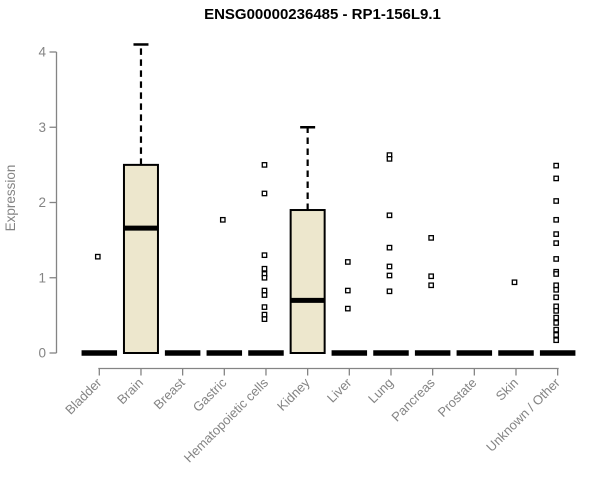 The width and height of the screenshot is (600, 500). What do you see at coordinates (42, 127) in the screenshot?
I see `y-tick-label: 3` at bounding box center [42, 127].